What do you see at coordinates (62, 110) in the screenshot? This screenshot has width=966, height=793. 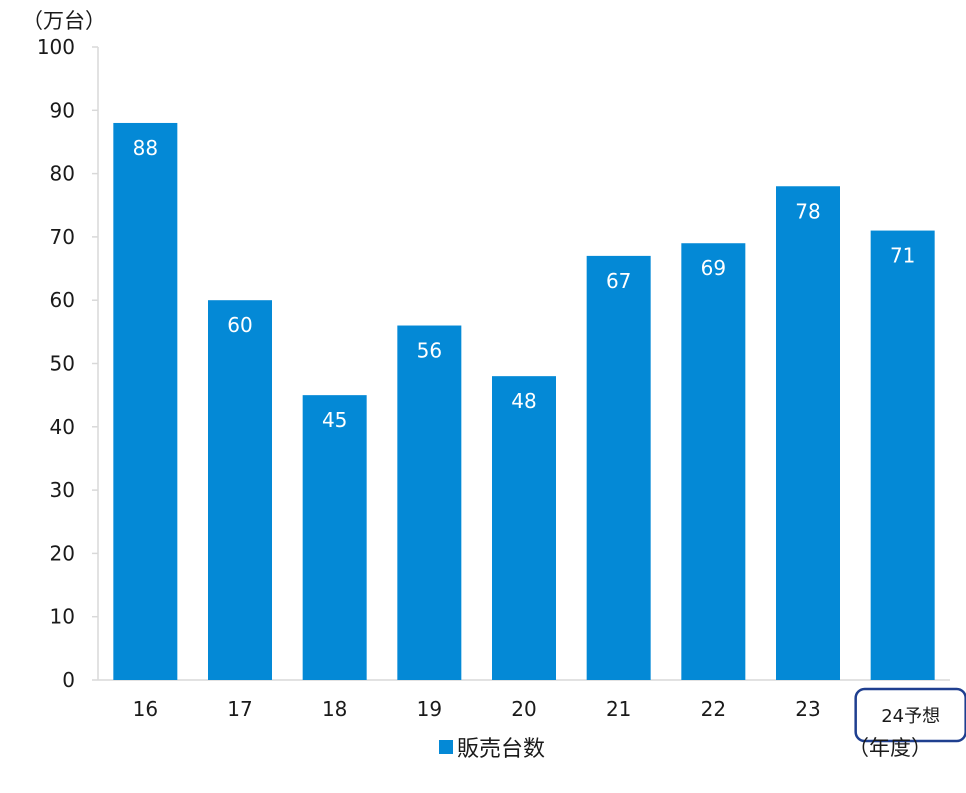 I see `y-tick-label: 90` at bounding box center [62, 110].